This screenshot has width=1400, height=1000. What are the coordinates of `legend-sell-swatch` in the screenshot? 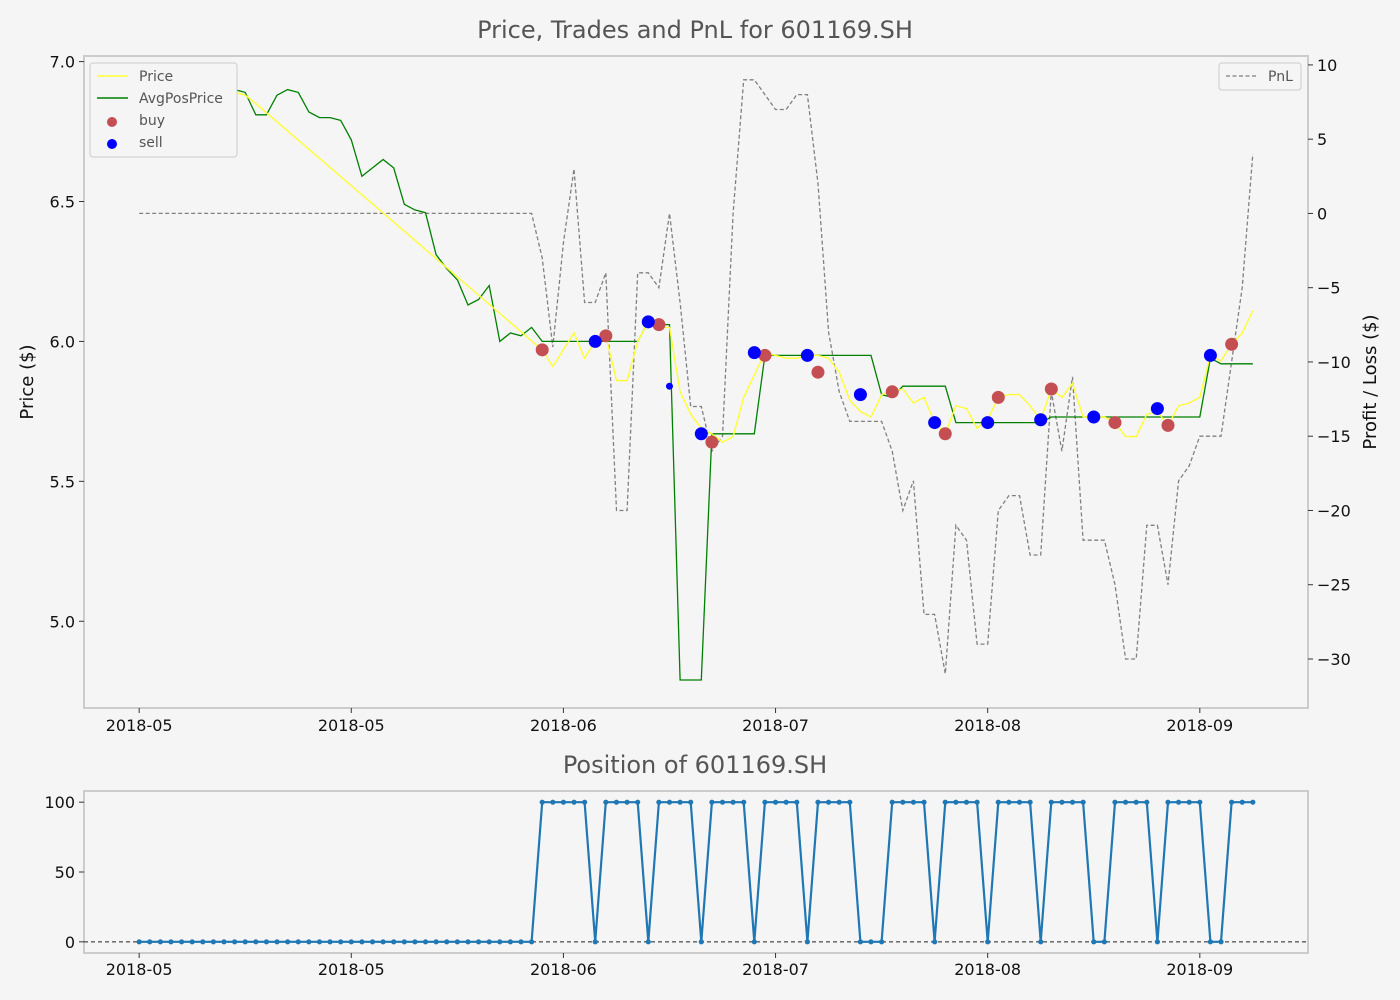 It's located at (112, 144).